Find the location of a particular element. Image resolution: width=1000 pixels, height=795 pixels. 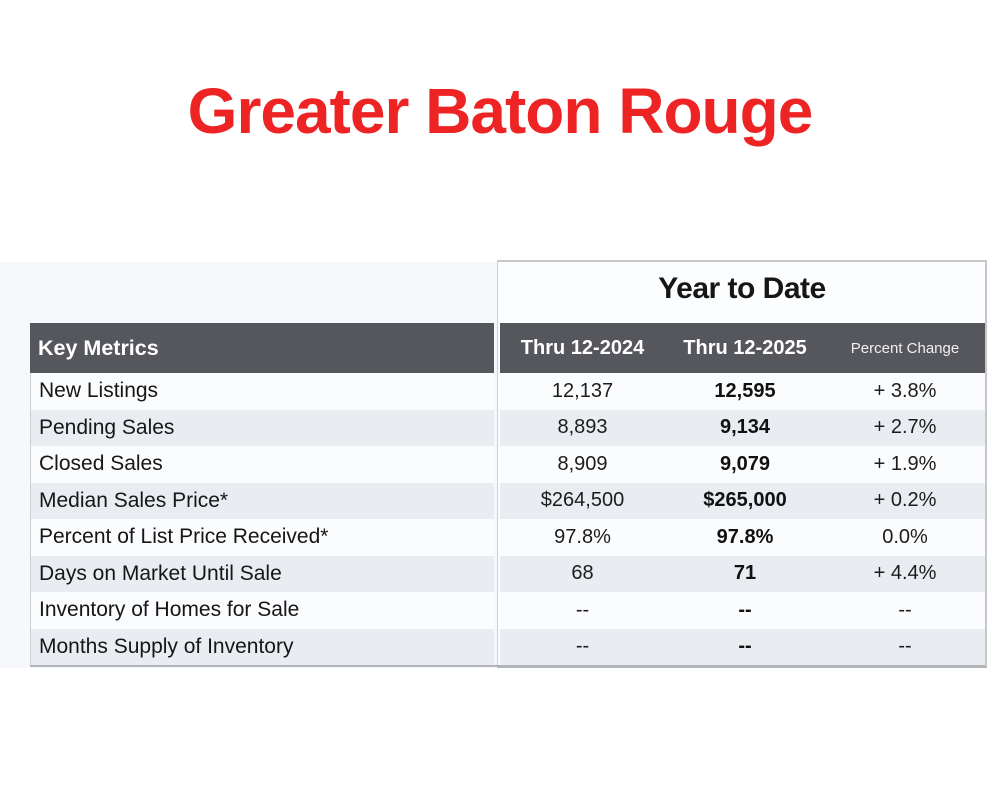

percent-change-value: + 0.2% is located at coordinates (905, 500).